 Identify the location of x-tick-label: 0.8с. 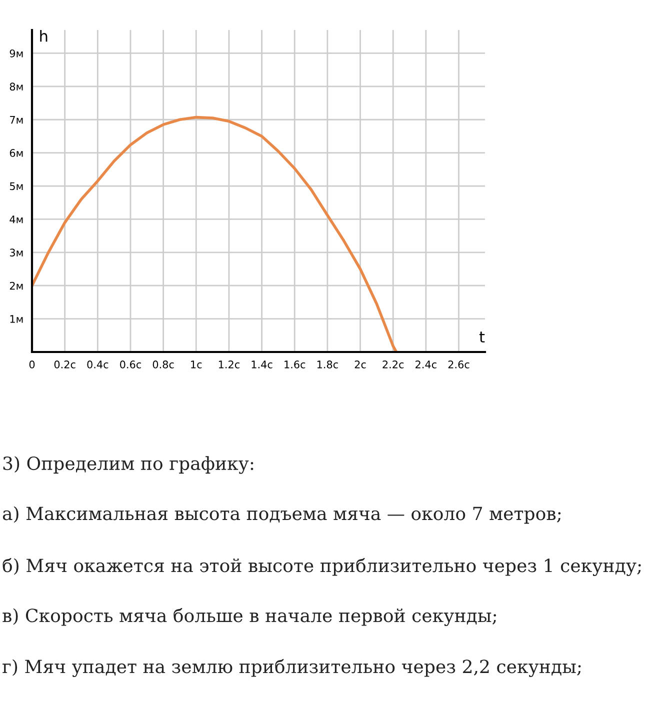
(163, 364).